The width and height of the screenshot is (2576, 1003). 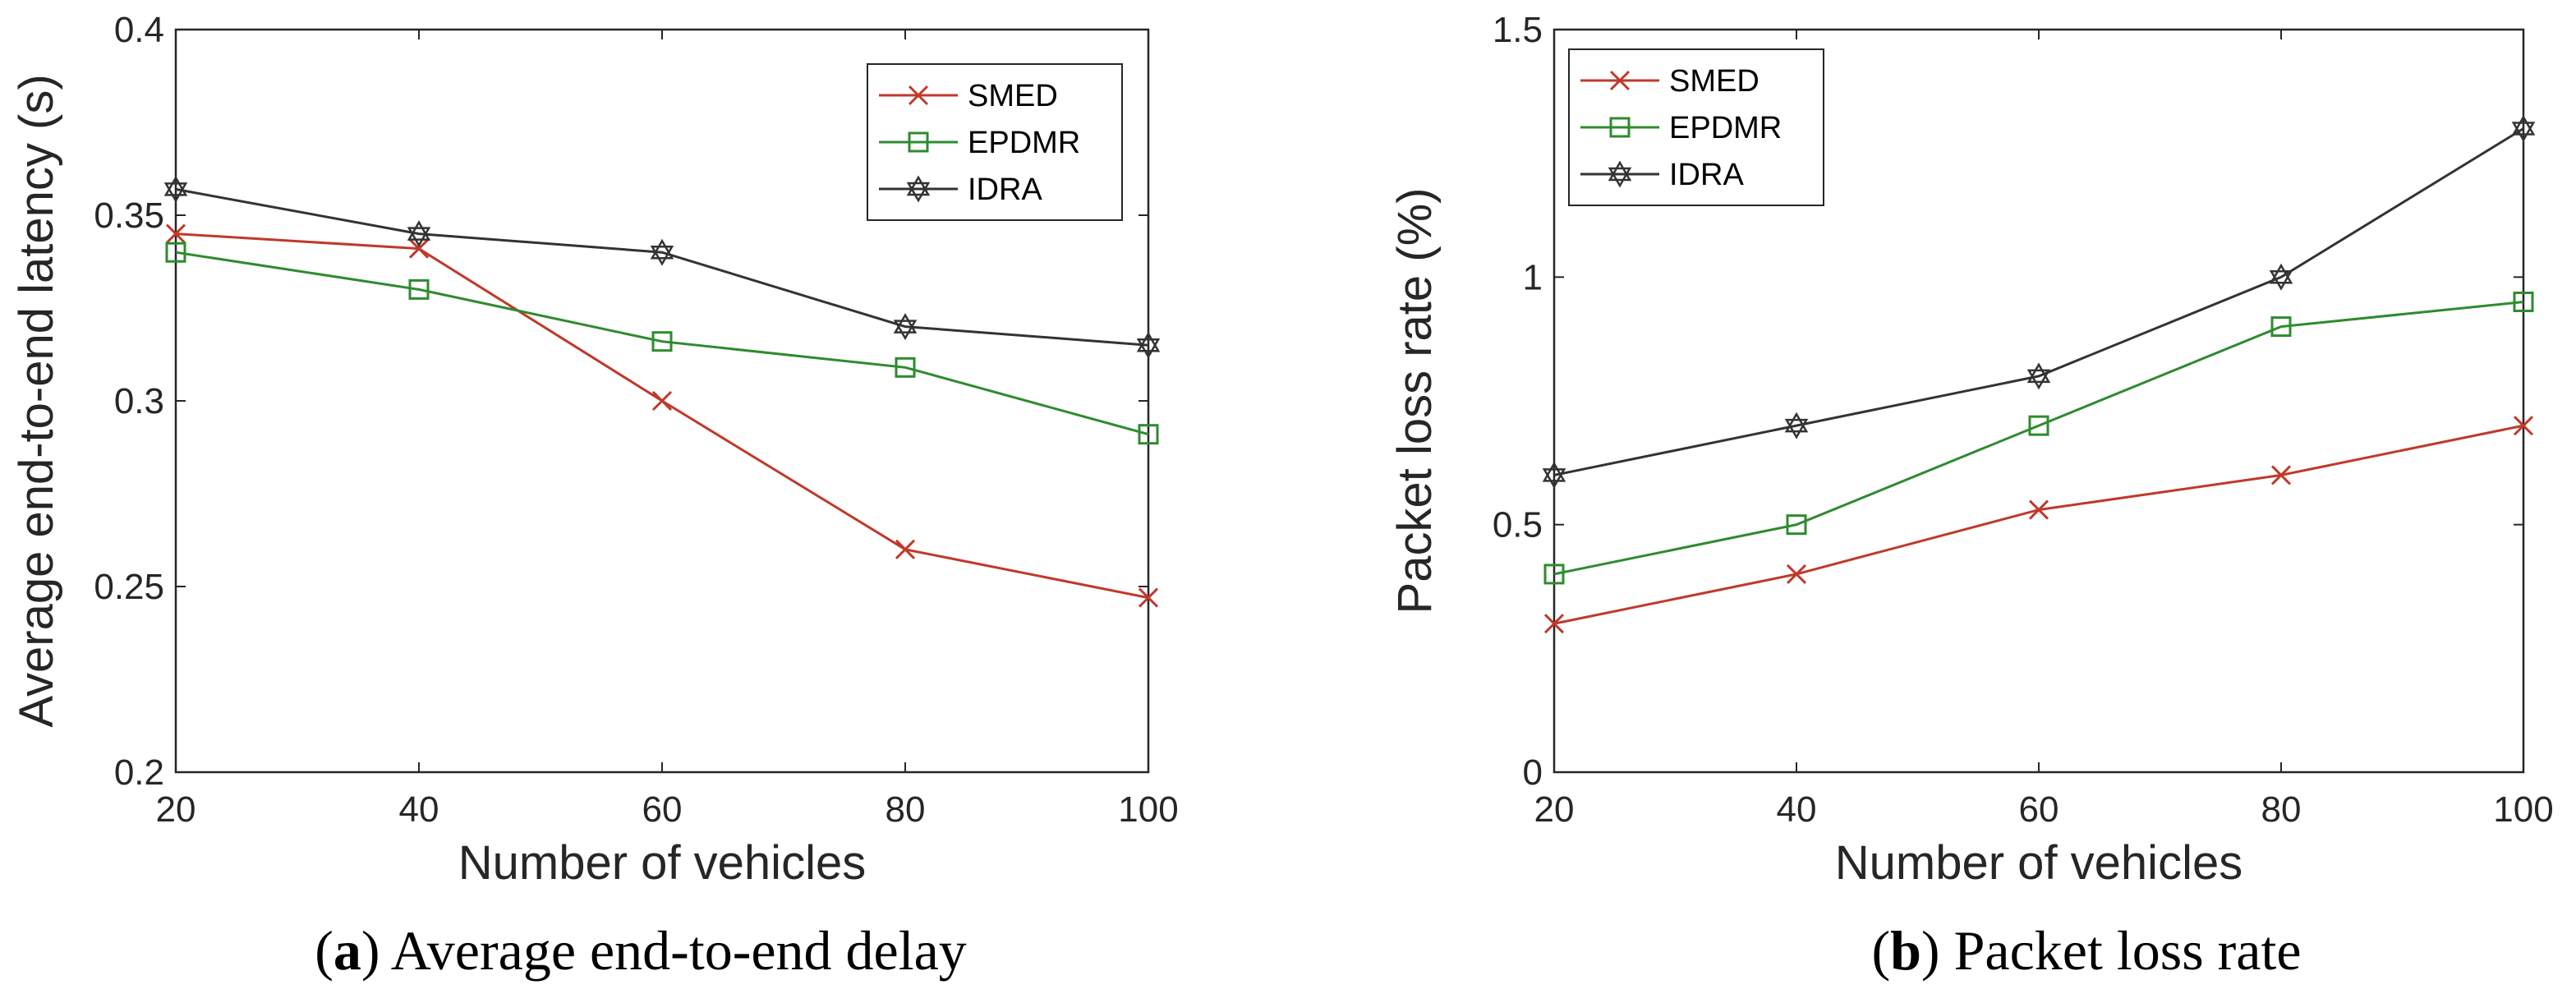 What do you see at coordinates (679, 950) in the screenshot?
I see `chart-a-caption-text: Average end-to-end delay` at bounding box center [679, 950].